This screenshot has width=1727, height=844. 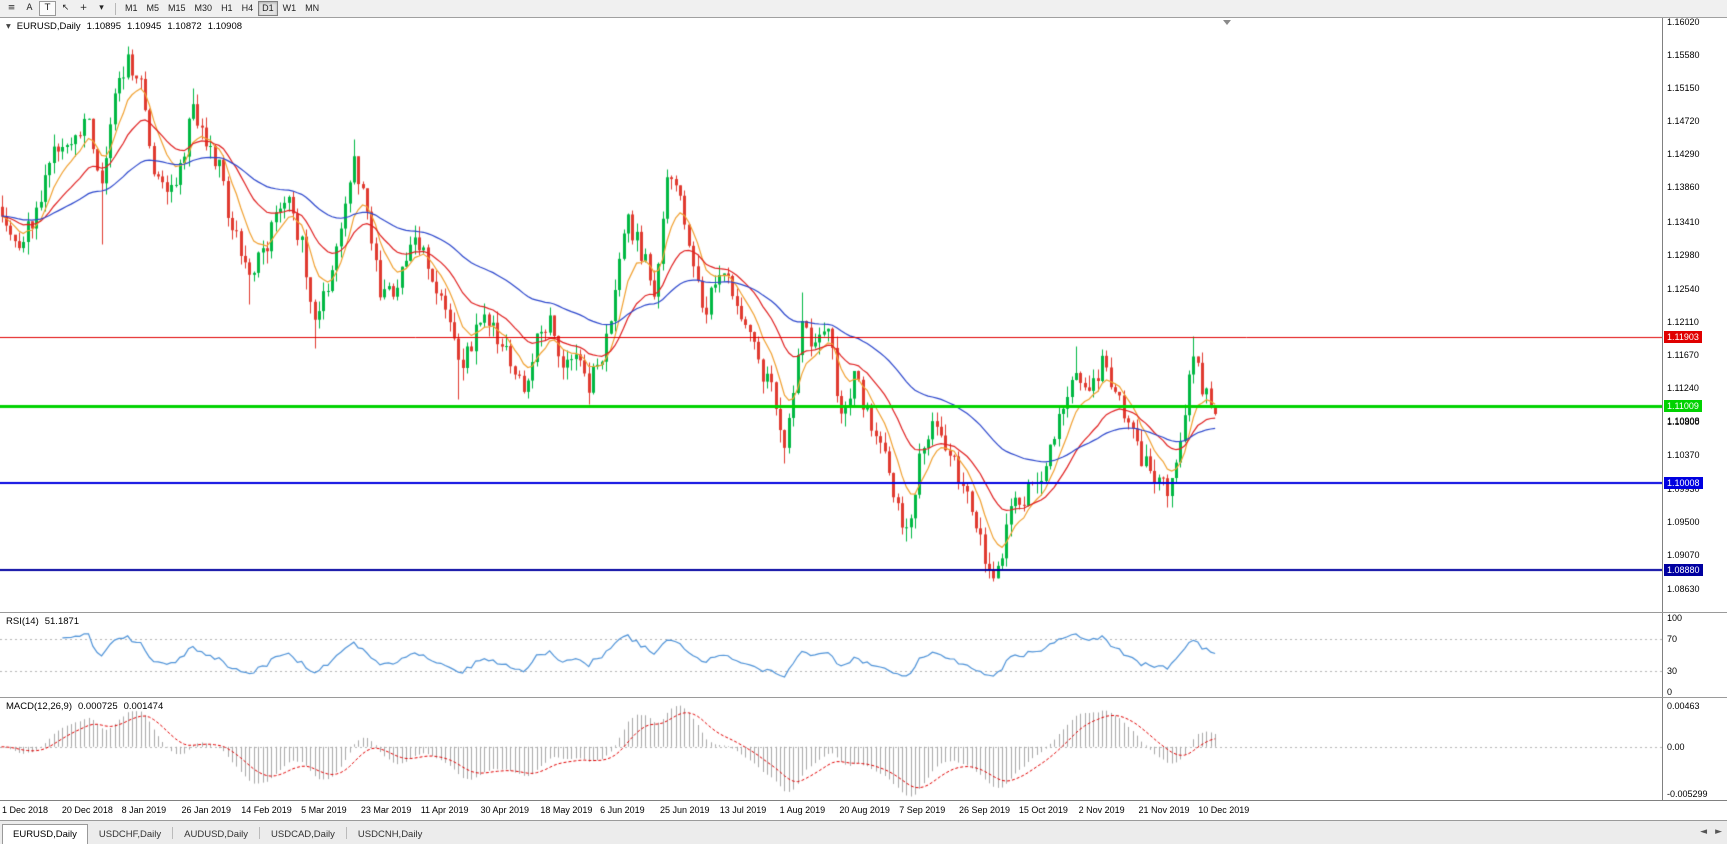 I want to click on price-tick: 1.09930, so click(x=1683, y=489).